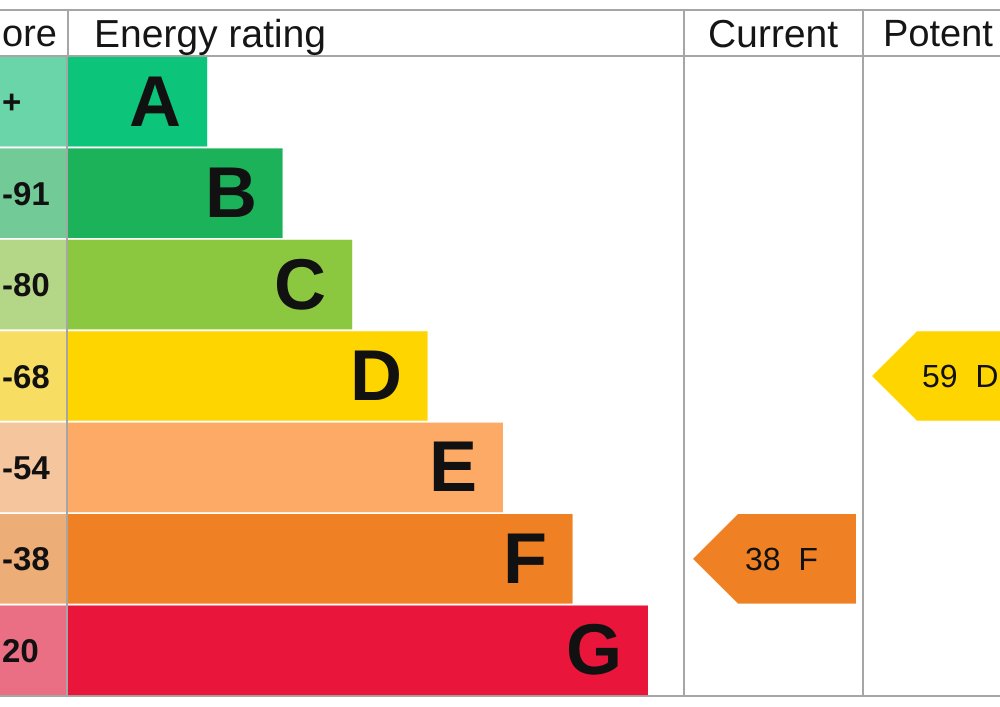 The height and width of the screenshot is (707, 1000). I want to click on y-tick-label: D, so click(376, 376).